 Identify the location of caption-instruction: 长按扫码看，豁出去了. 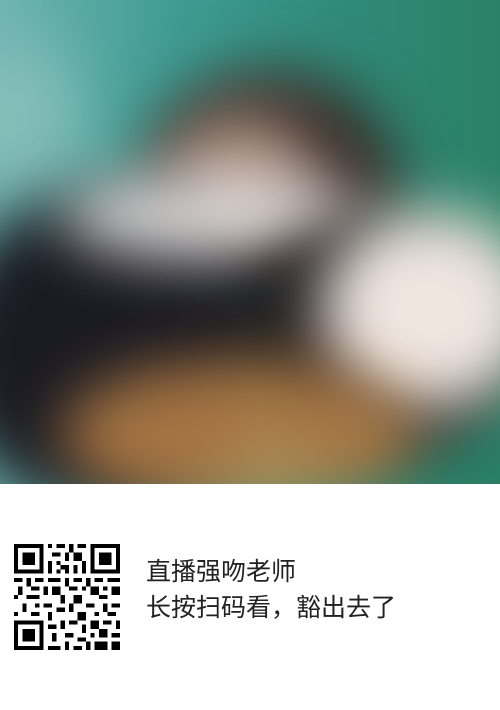
(271, 607).